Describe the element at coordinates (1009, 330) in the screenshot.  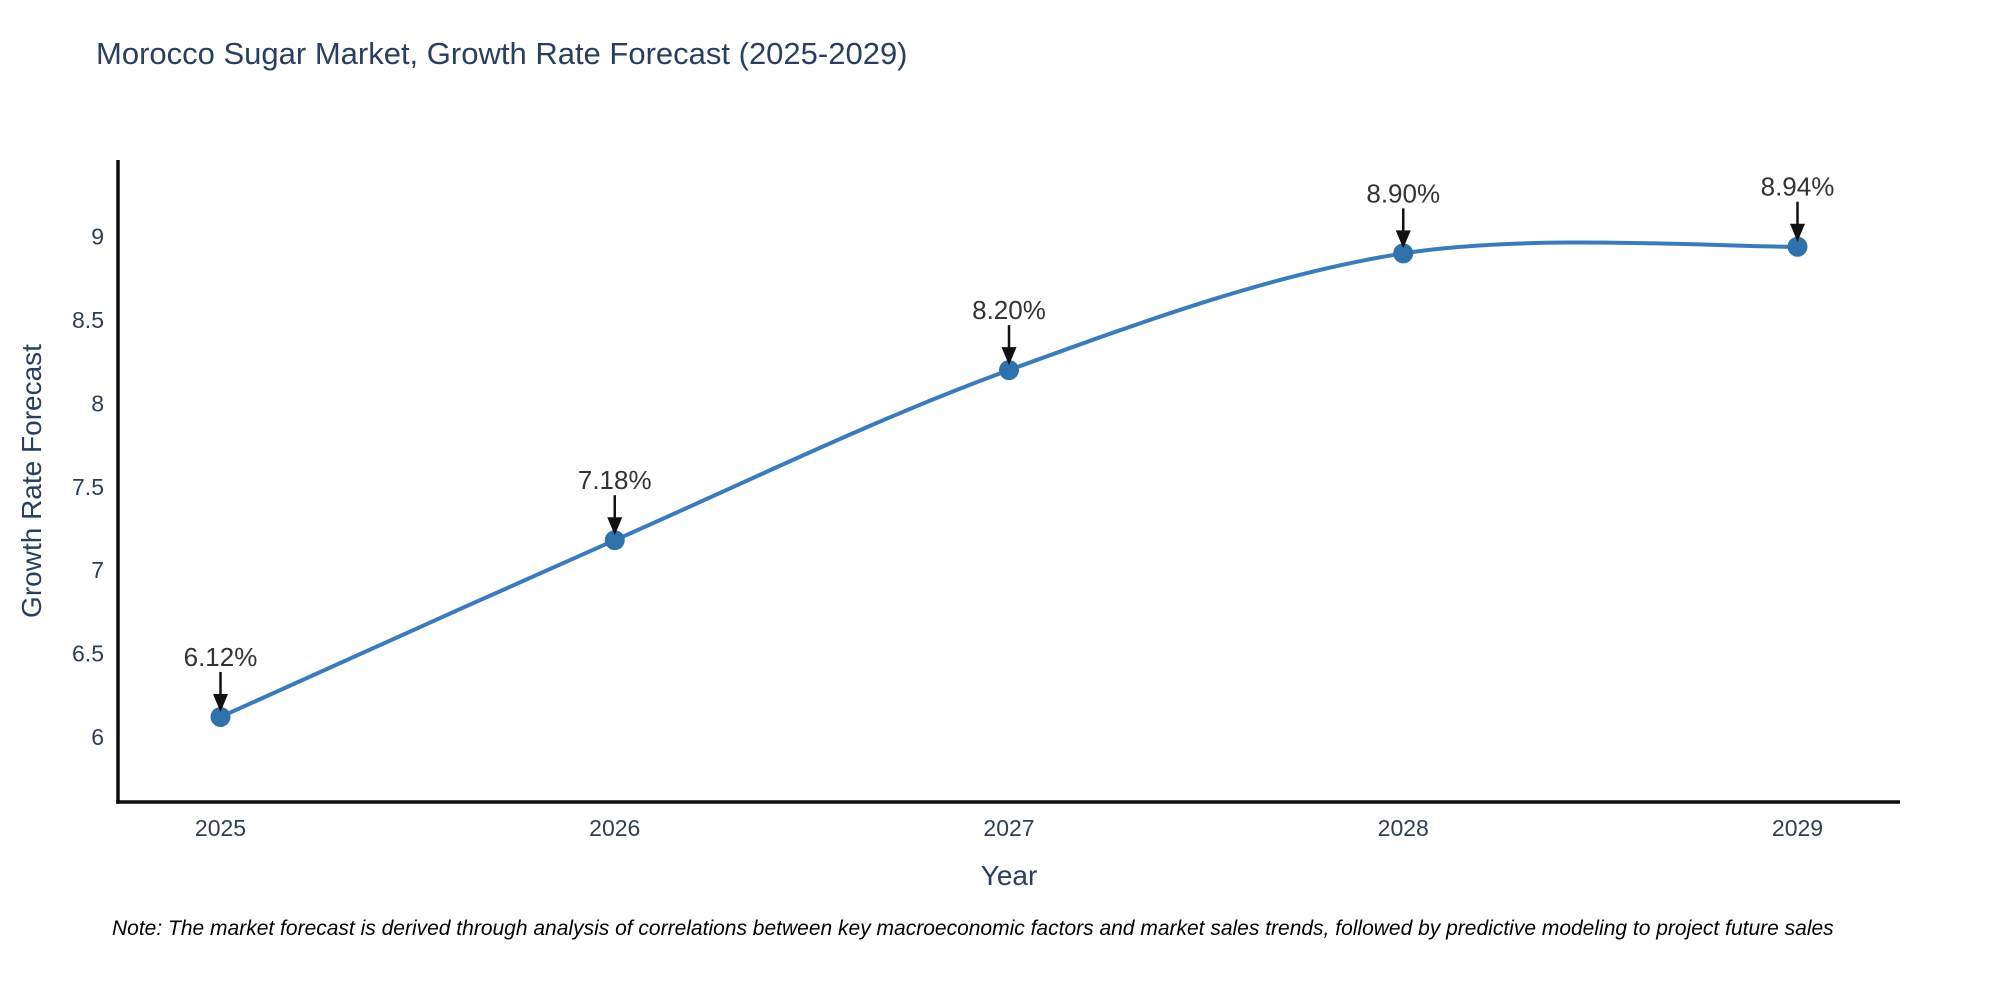
I see `annotation-2027: 8.20%` at that location.